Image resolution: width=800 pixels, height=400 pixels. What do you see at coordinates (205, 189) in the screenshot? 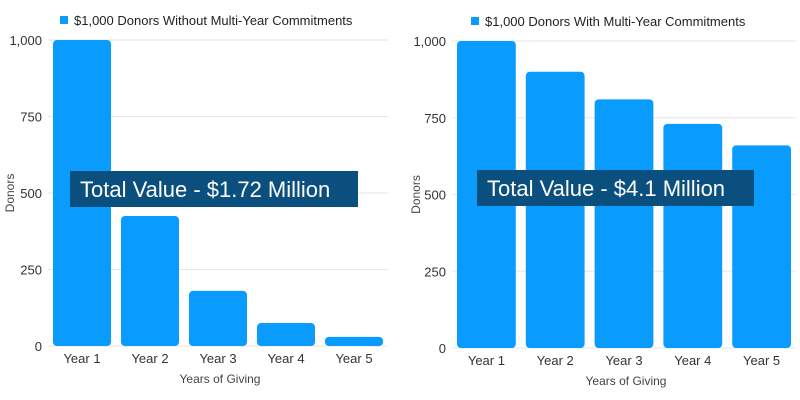
I see `annotation-text: Total Value - $1.72 Million` at bounding box center [205, 189].